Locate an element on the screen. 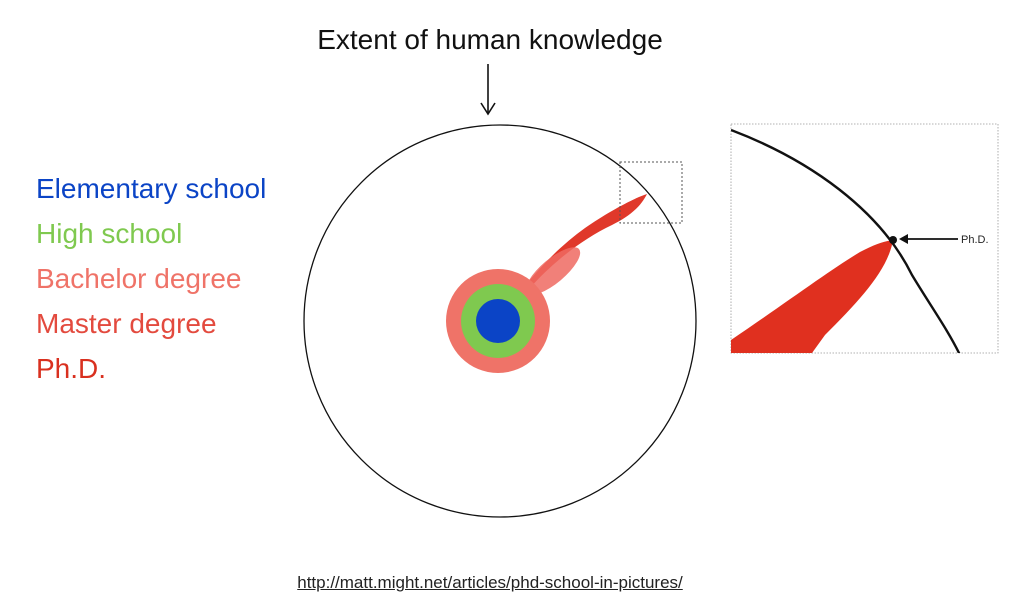  legend-item-elementary: Elementary school is located at coordinates (151, 188).